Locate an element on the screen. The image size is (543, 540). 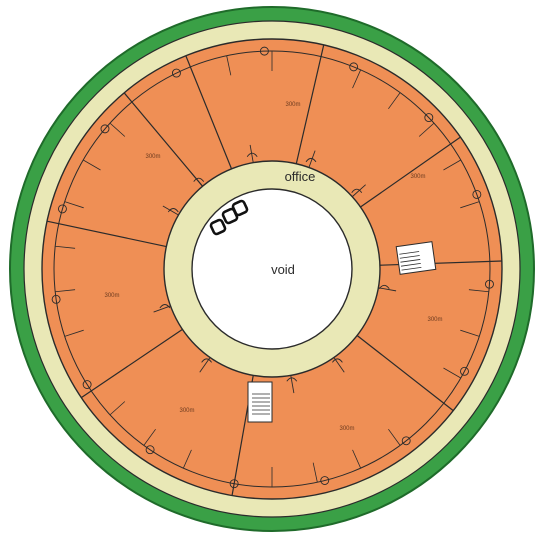
void-area is located at coordinates (272, 269).